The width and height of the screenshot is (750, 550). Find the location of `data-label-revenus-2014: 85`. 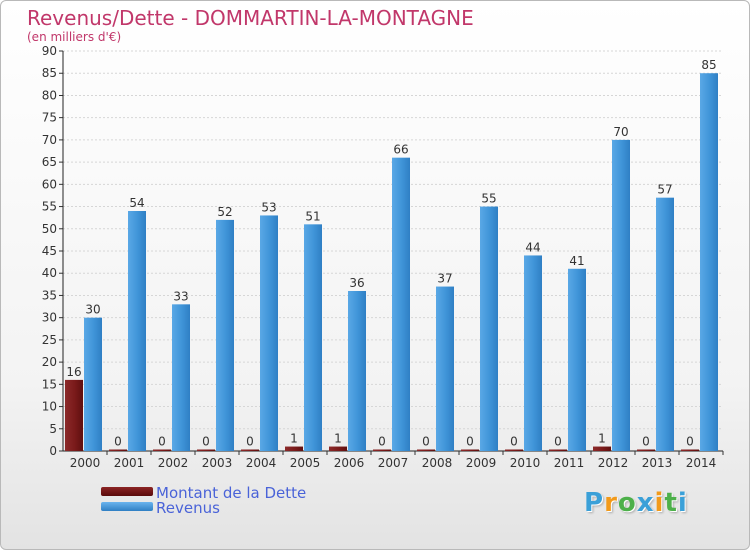

data-label-revenus-2014: 85 is located at coordinates (708, 65).